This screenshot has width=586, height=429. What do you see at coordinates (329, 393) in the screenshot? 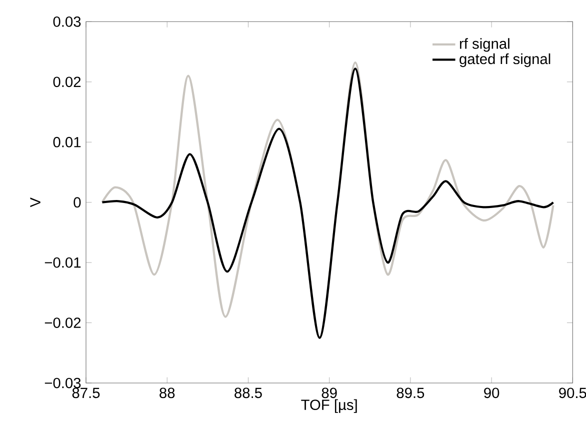
I see `x-tick-label: 89` at bounding box center [329, 393].